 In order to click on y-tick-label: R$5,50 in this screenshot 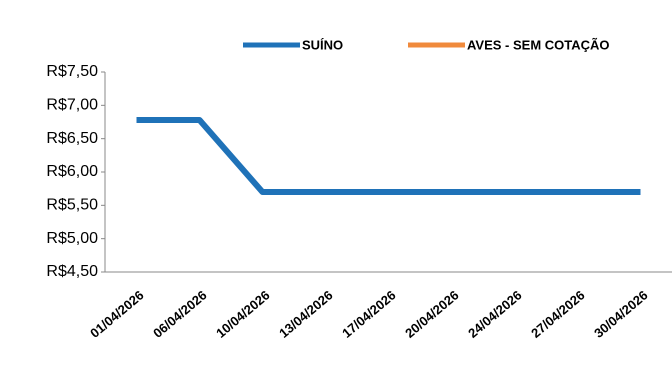, I will do `click(72, 205)`.